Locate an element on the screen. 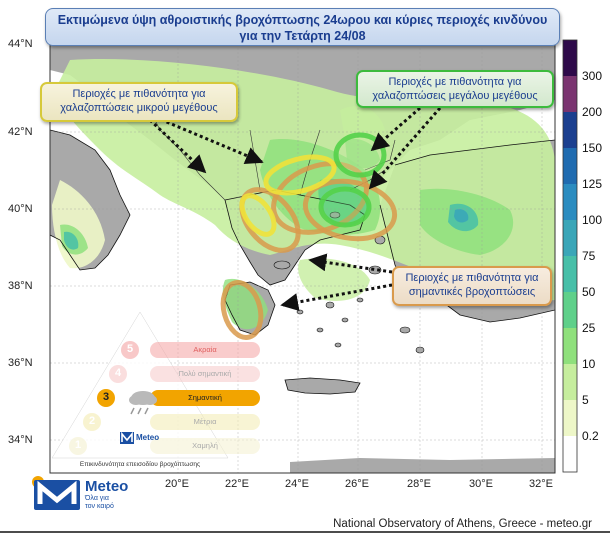  risk-level-label: Χαμηλή is located at coordinates (205, 445).